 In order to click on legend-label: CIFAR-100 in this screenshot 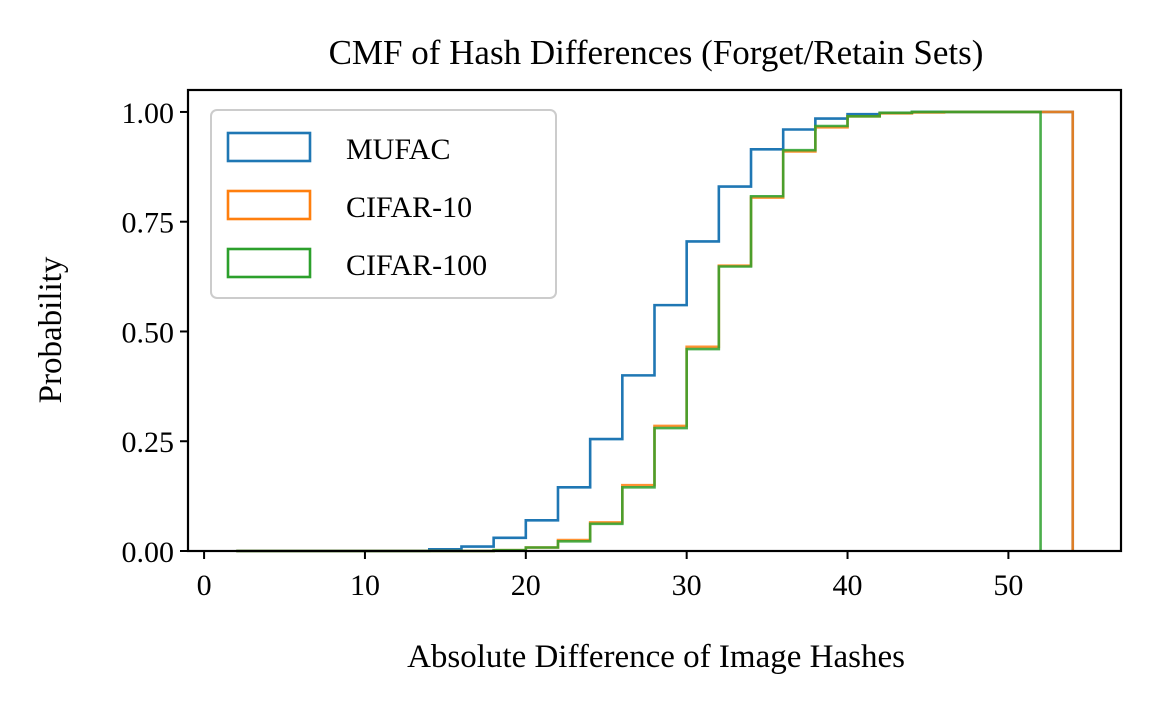, I will do `click(416, 265)`.